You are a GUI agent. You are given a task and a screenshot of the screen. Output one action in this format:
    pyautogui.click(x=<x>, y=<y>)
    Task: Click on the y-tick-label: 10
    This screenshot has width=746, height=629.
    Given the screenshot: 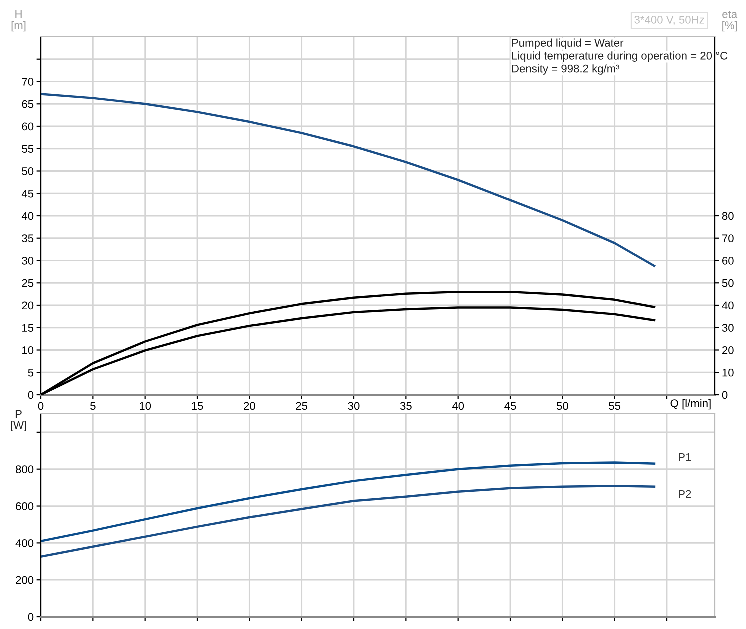 What is the action you would take?
    pyautogui.click(x=28, y=350)
    